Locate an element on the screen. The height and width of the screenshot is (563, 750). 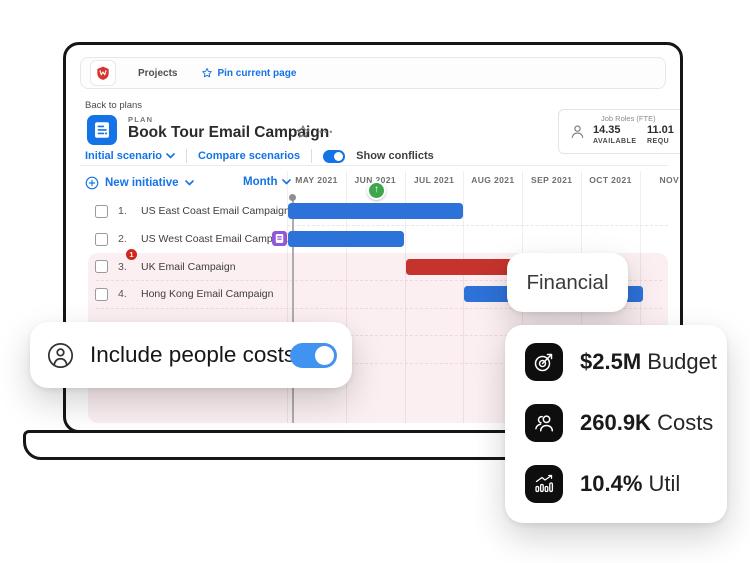
plan-type-label: PLAN is located at coordinates (141, 119).